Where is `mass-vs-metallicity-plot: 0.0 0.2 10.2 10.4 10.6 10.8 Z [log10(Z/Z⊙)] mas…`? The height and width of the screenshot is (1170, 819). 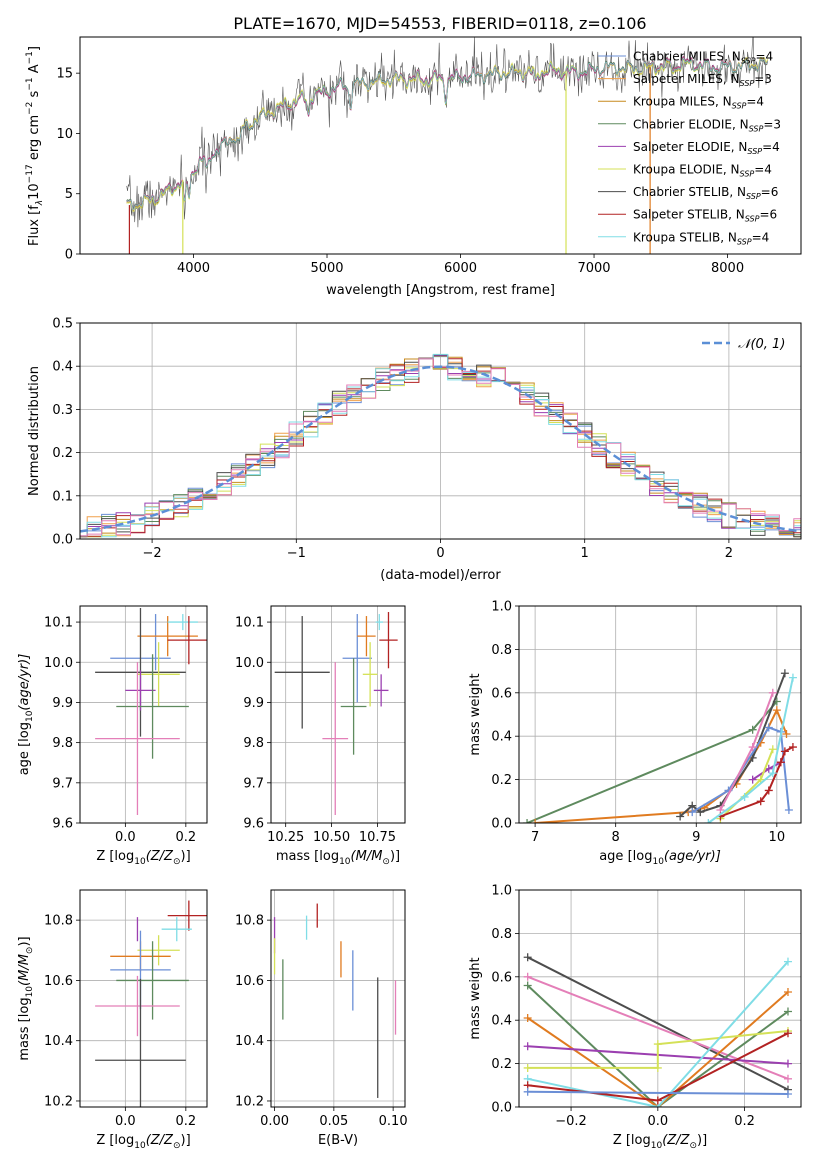 mass-vs-metallicity-plot: 0.0 0.2 10.2 10.4 10.6 10.8 Z [log10(Z/Z⊙)] mas… is located at coordinates (112, 1020).